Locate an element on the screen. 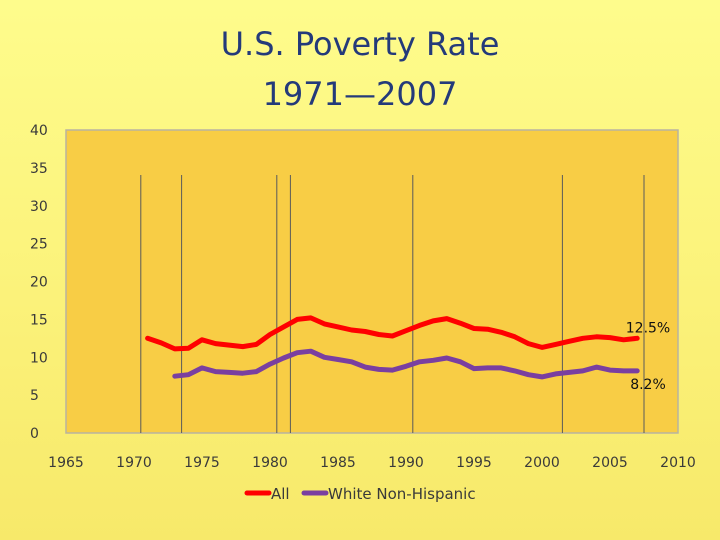 This screenshot has width=720, height=540. chart-title-line-2: 1971—2007 is located at coordinates (360, 94).